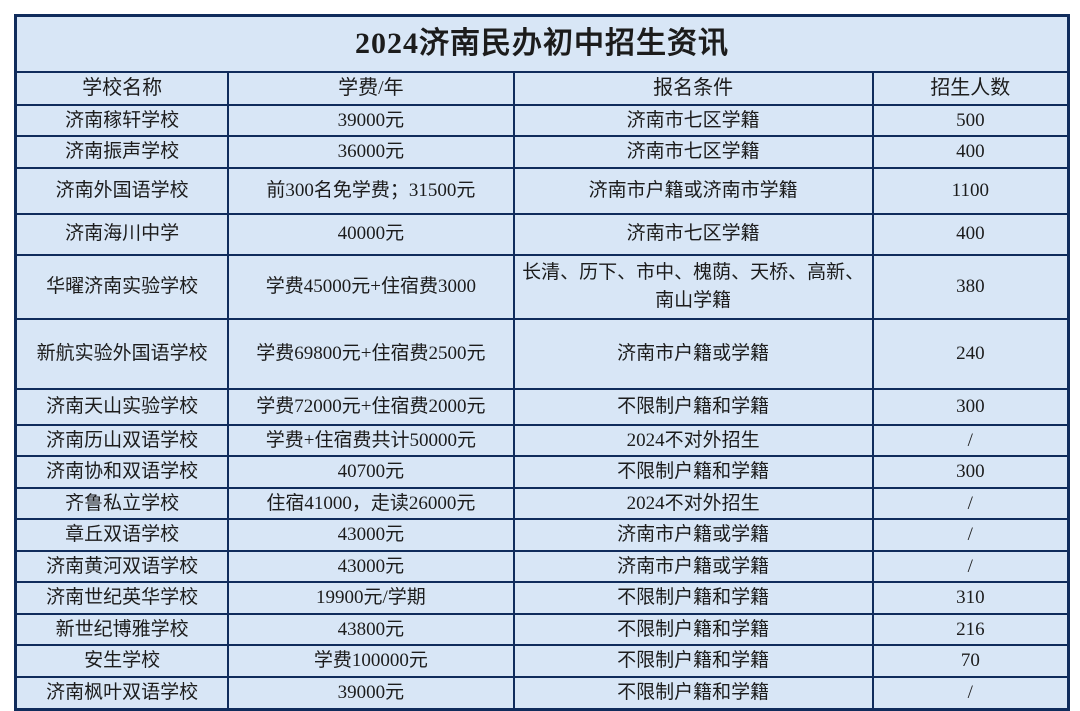 The width and height of the screenshot is (1080, 711). What do you see at coordinates (371, 661) in the screenshot?
I see `tuition-cell: 学费100000元` at bounding box center [371, 661].